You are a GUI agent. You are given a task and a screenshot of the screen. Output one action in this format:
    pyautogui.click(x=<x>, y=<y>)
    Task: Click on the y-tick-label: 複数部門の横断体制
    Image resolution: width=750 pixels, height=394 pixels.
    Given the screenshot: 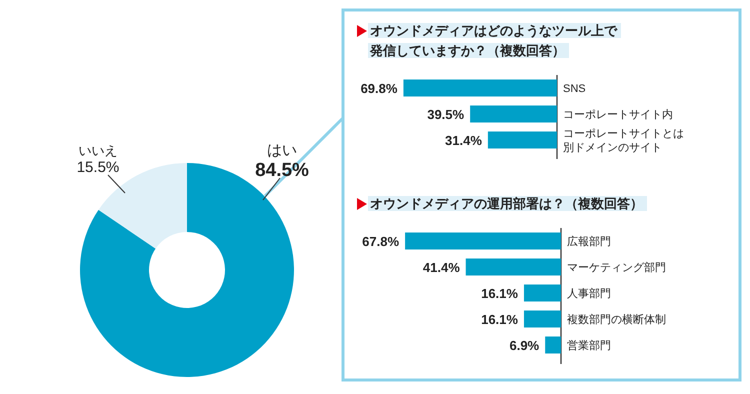 What is the action you would take?
    pyautogui.click(x=616, y=319)
    